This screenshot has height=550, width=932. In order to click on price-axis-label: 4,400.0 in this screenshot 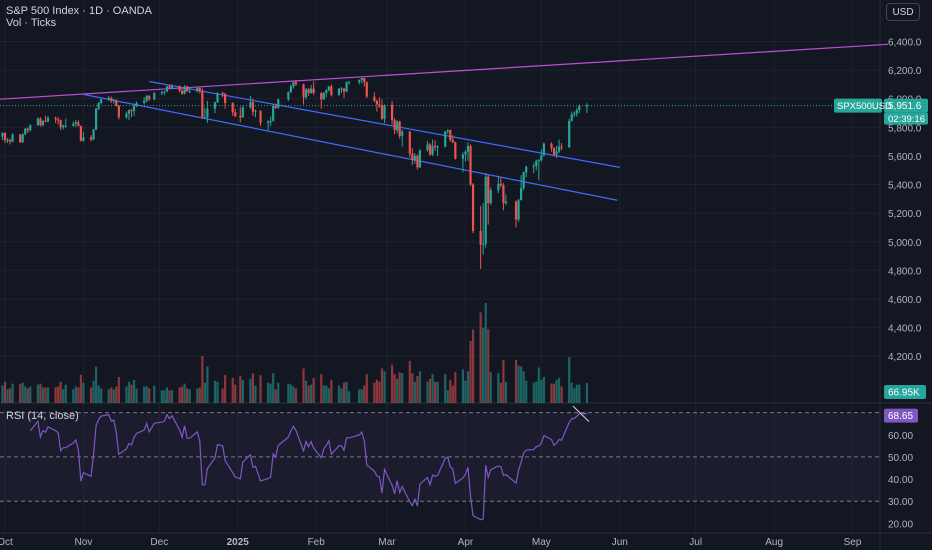, I will do `click(905, 329)`.